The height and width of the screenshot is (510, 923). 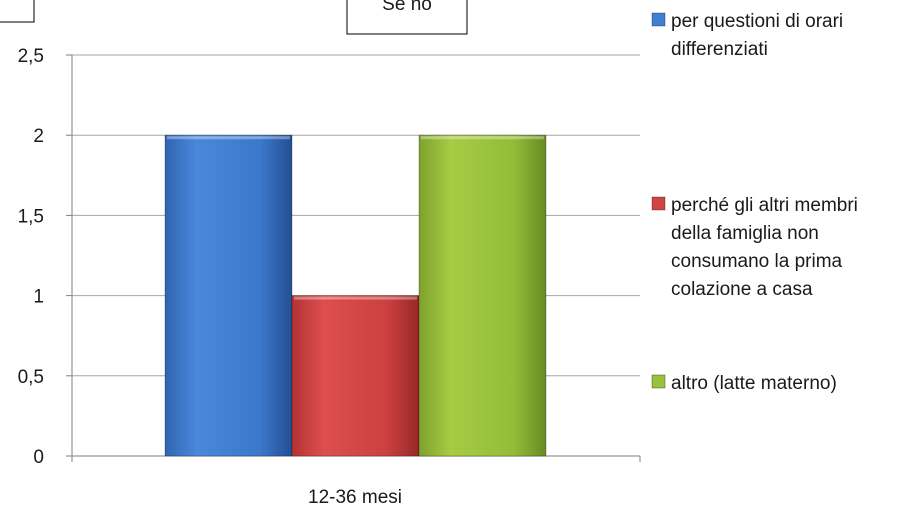 I want to click on legend-label: differenziati, so click(x=719, y=49).